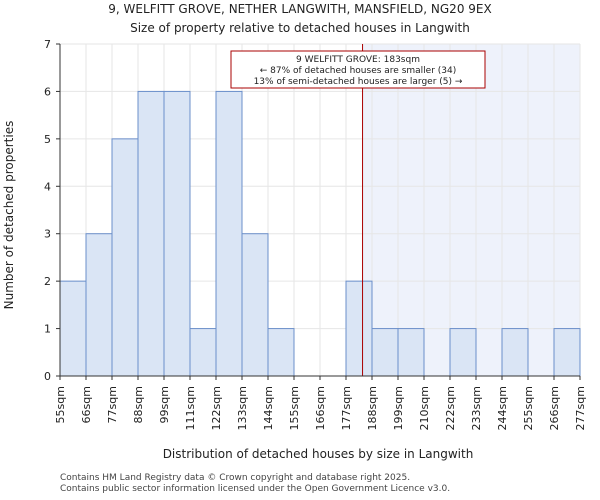 The image size is (600, 500). Describe the element at coordinates (60, 404) in the screenshot. I see `x-tick-label: 55sqm` at that location.